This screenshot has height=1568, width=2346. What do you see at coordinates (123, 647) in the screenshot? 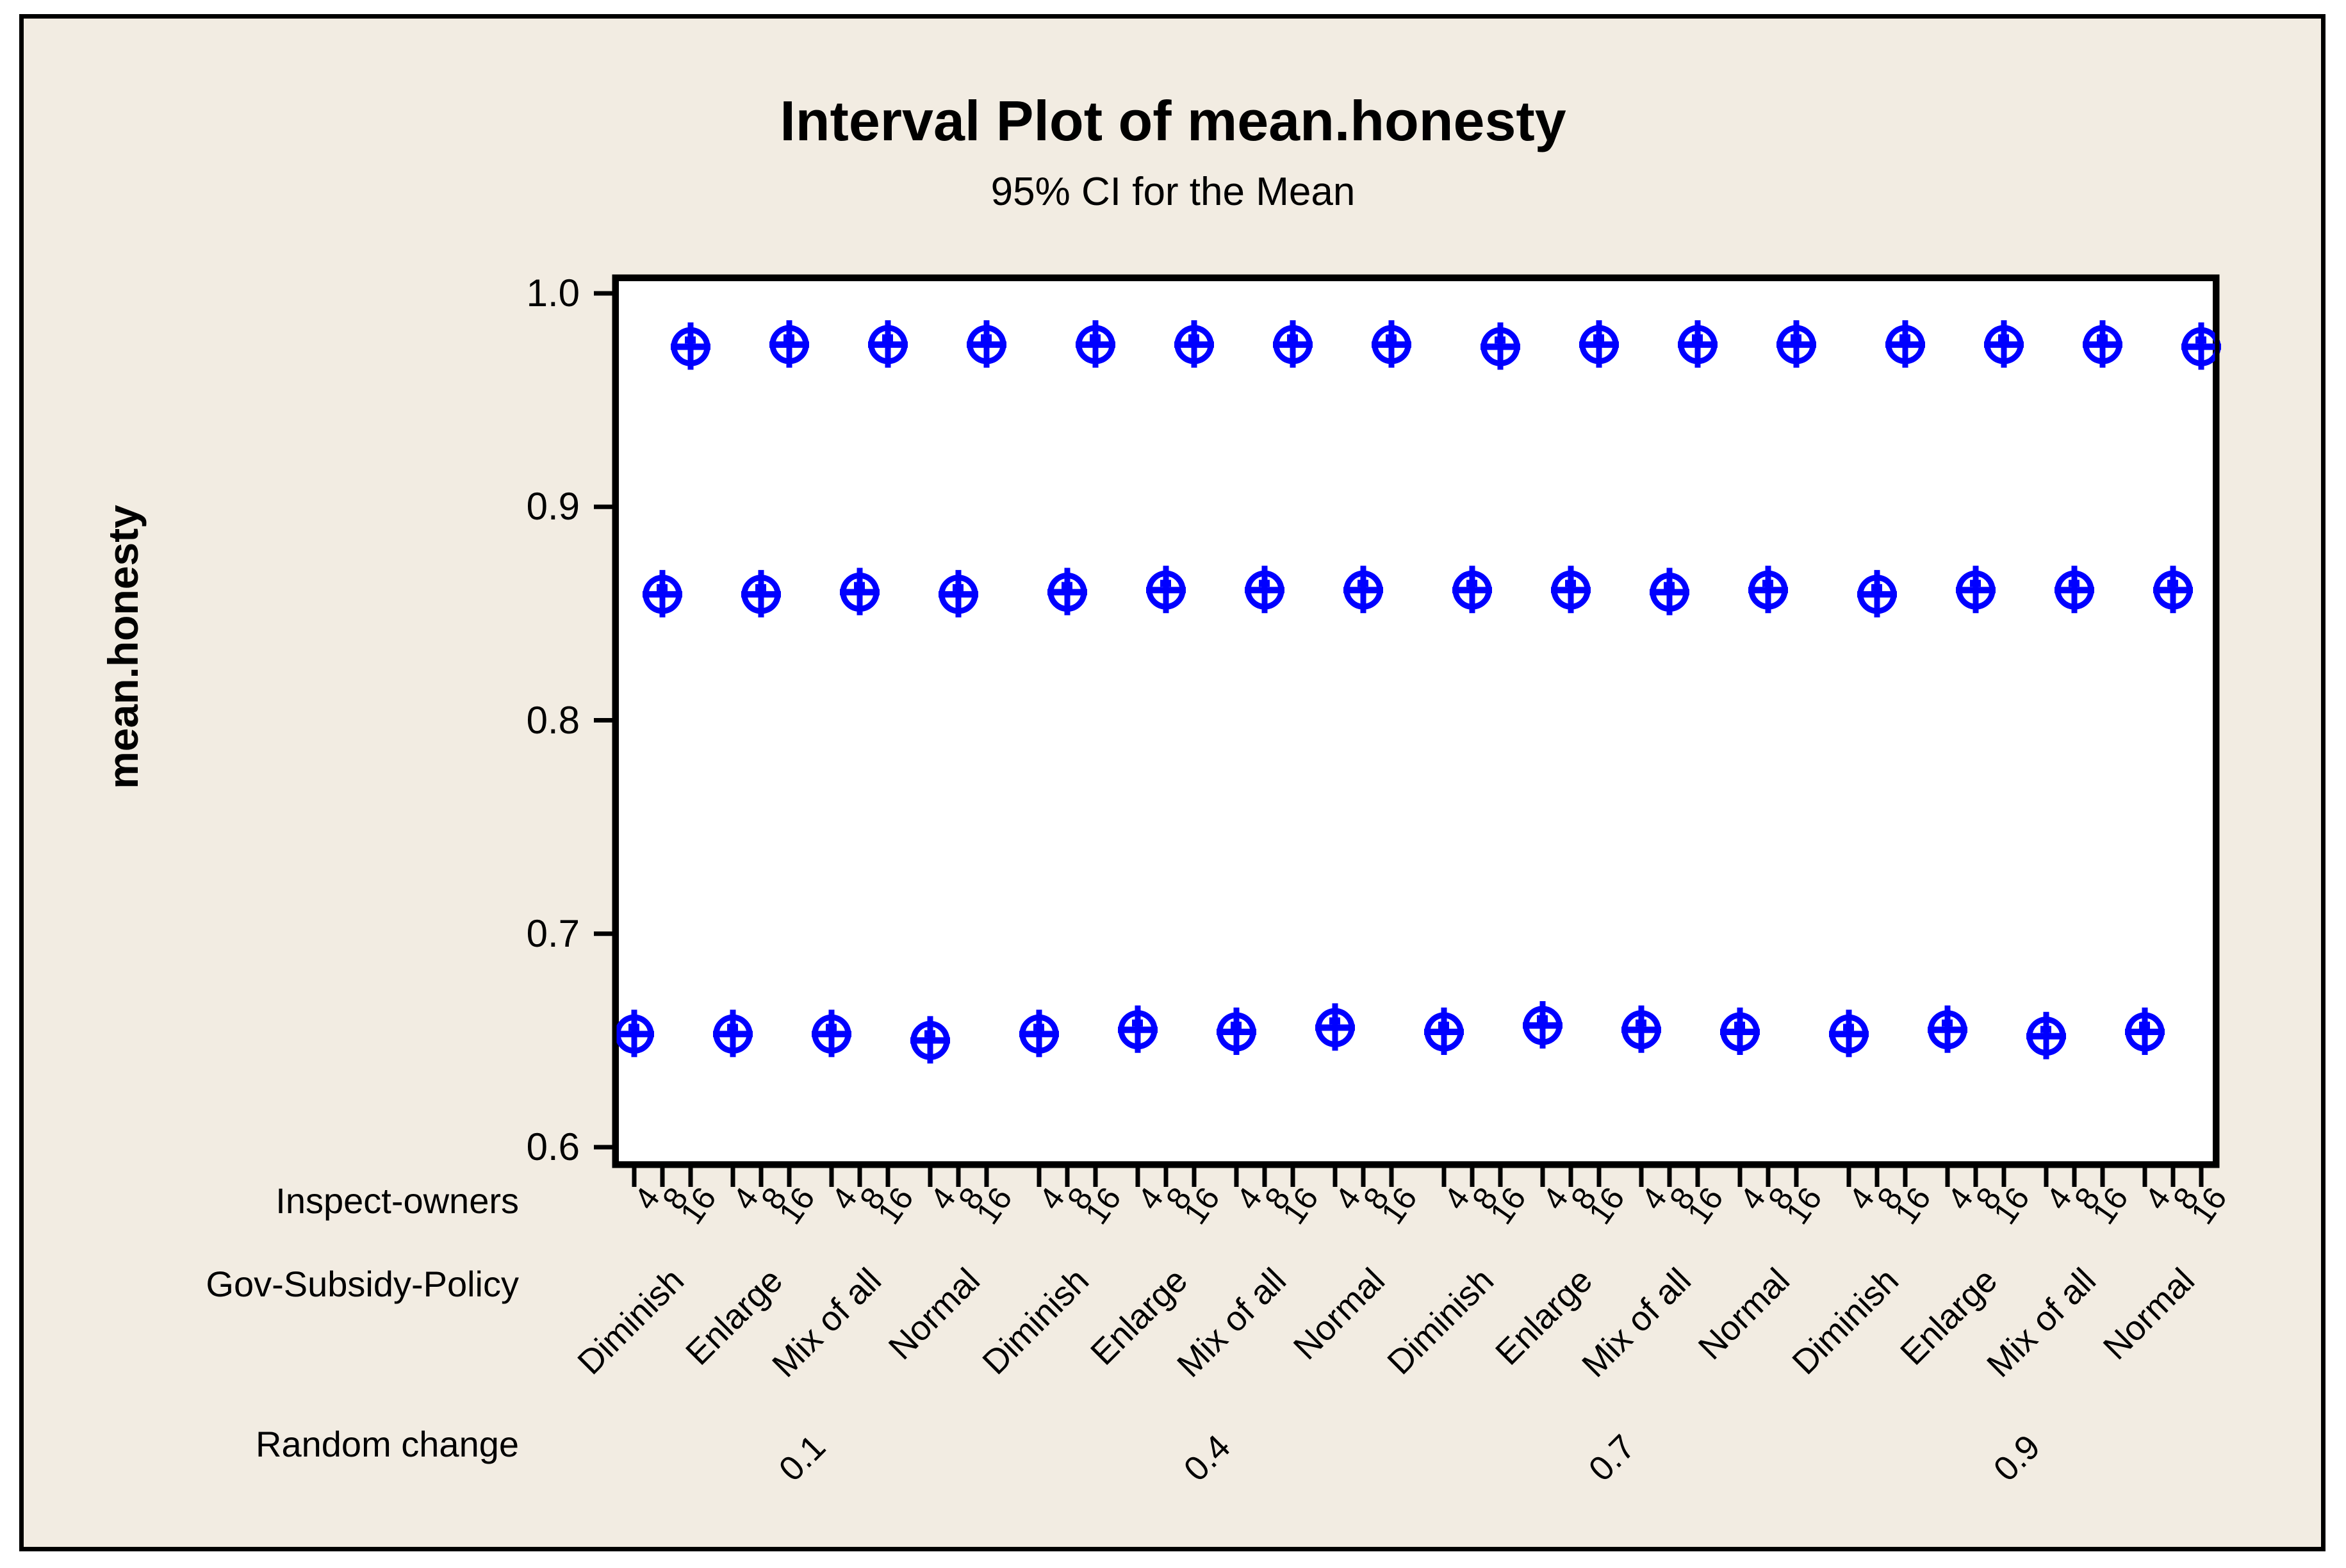
I see `y-axis-title-text: mean.honesty` at bounding box center [123, 647].